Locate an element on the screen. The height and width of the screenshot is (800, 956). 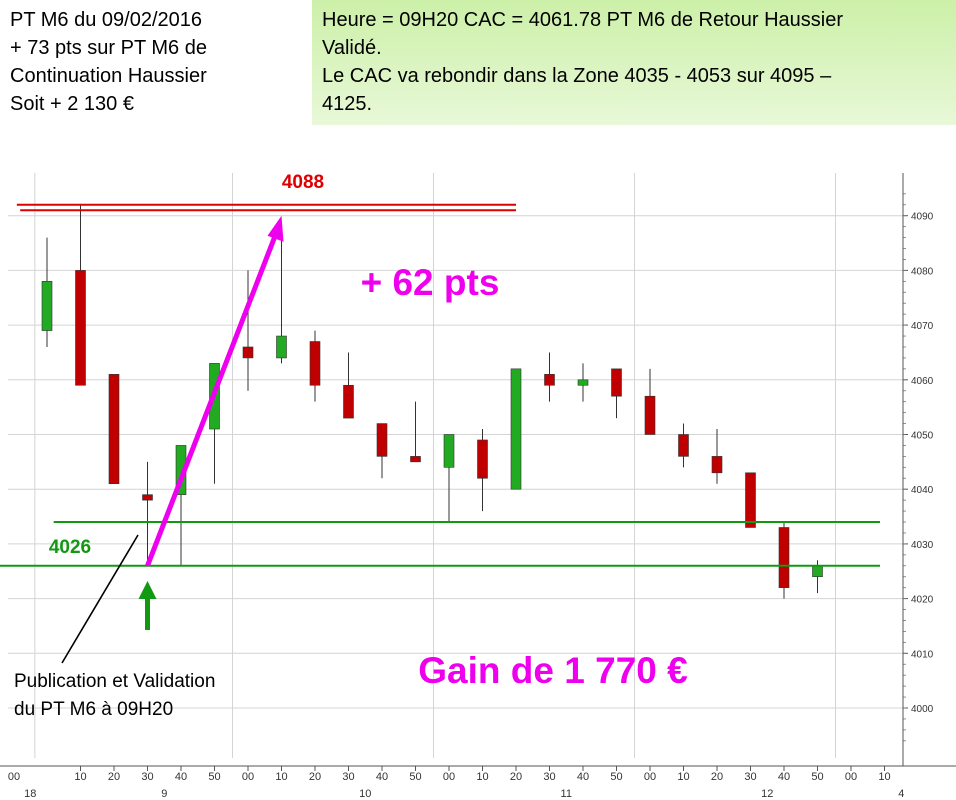
header-right-line2: Validé. is located at coordinates (352, 48).